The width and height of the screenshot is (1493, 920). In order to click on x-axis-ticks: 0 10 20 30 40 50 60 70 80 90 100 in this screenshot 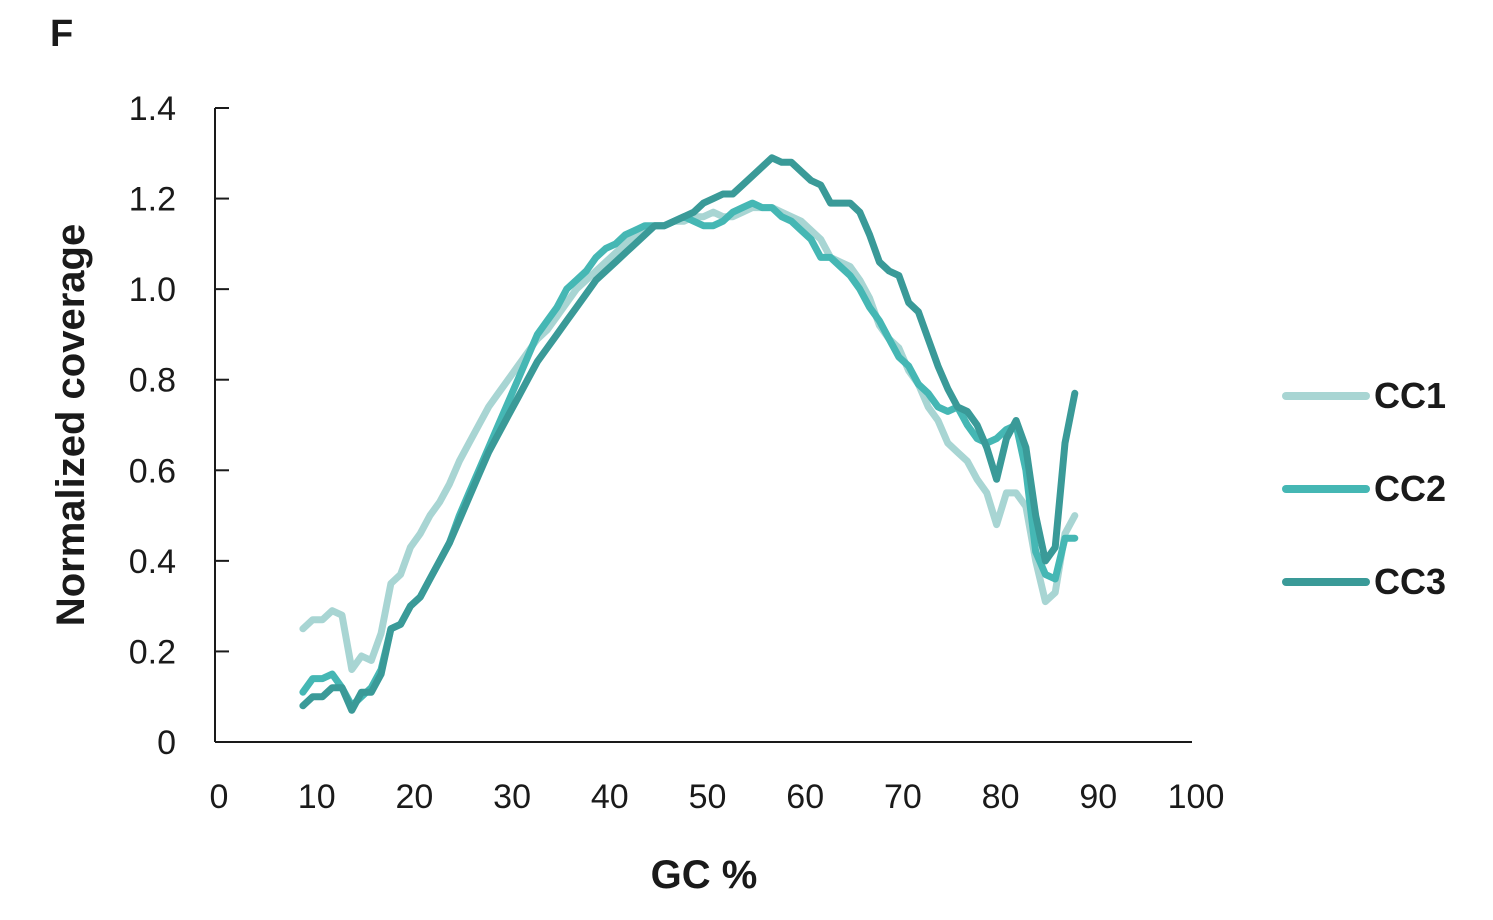, I will do `click(717, 797)`.